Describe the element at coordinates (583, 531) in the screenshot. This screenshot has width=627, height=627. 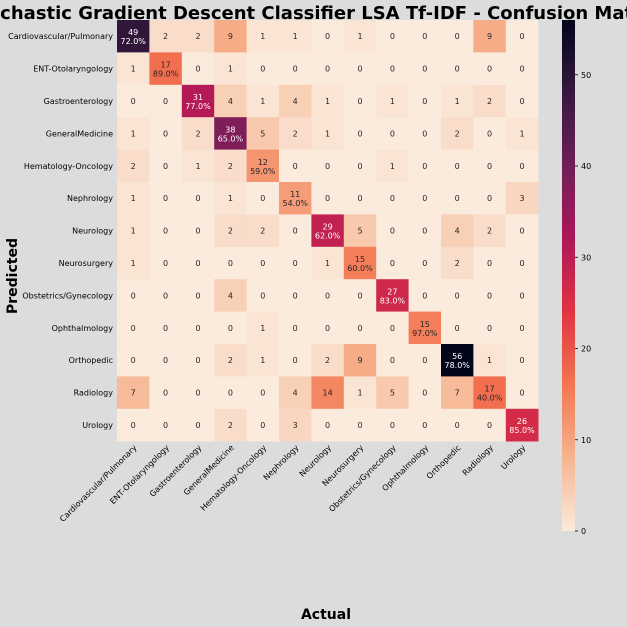
I see `colorbar-tick-label: 0` at that location.